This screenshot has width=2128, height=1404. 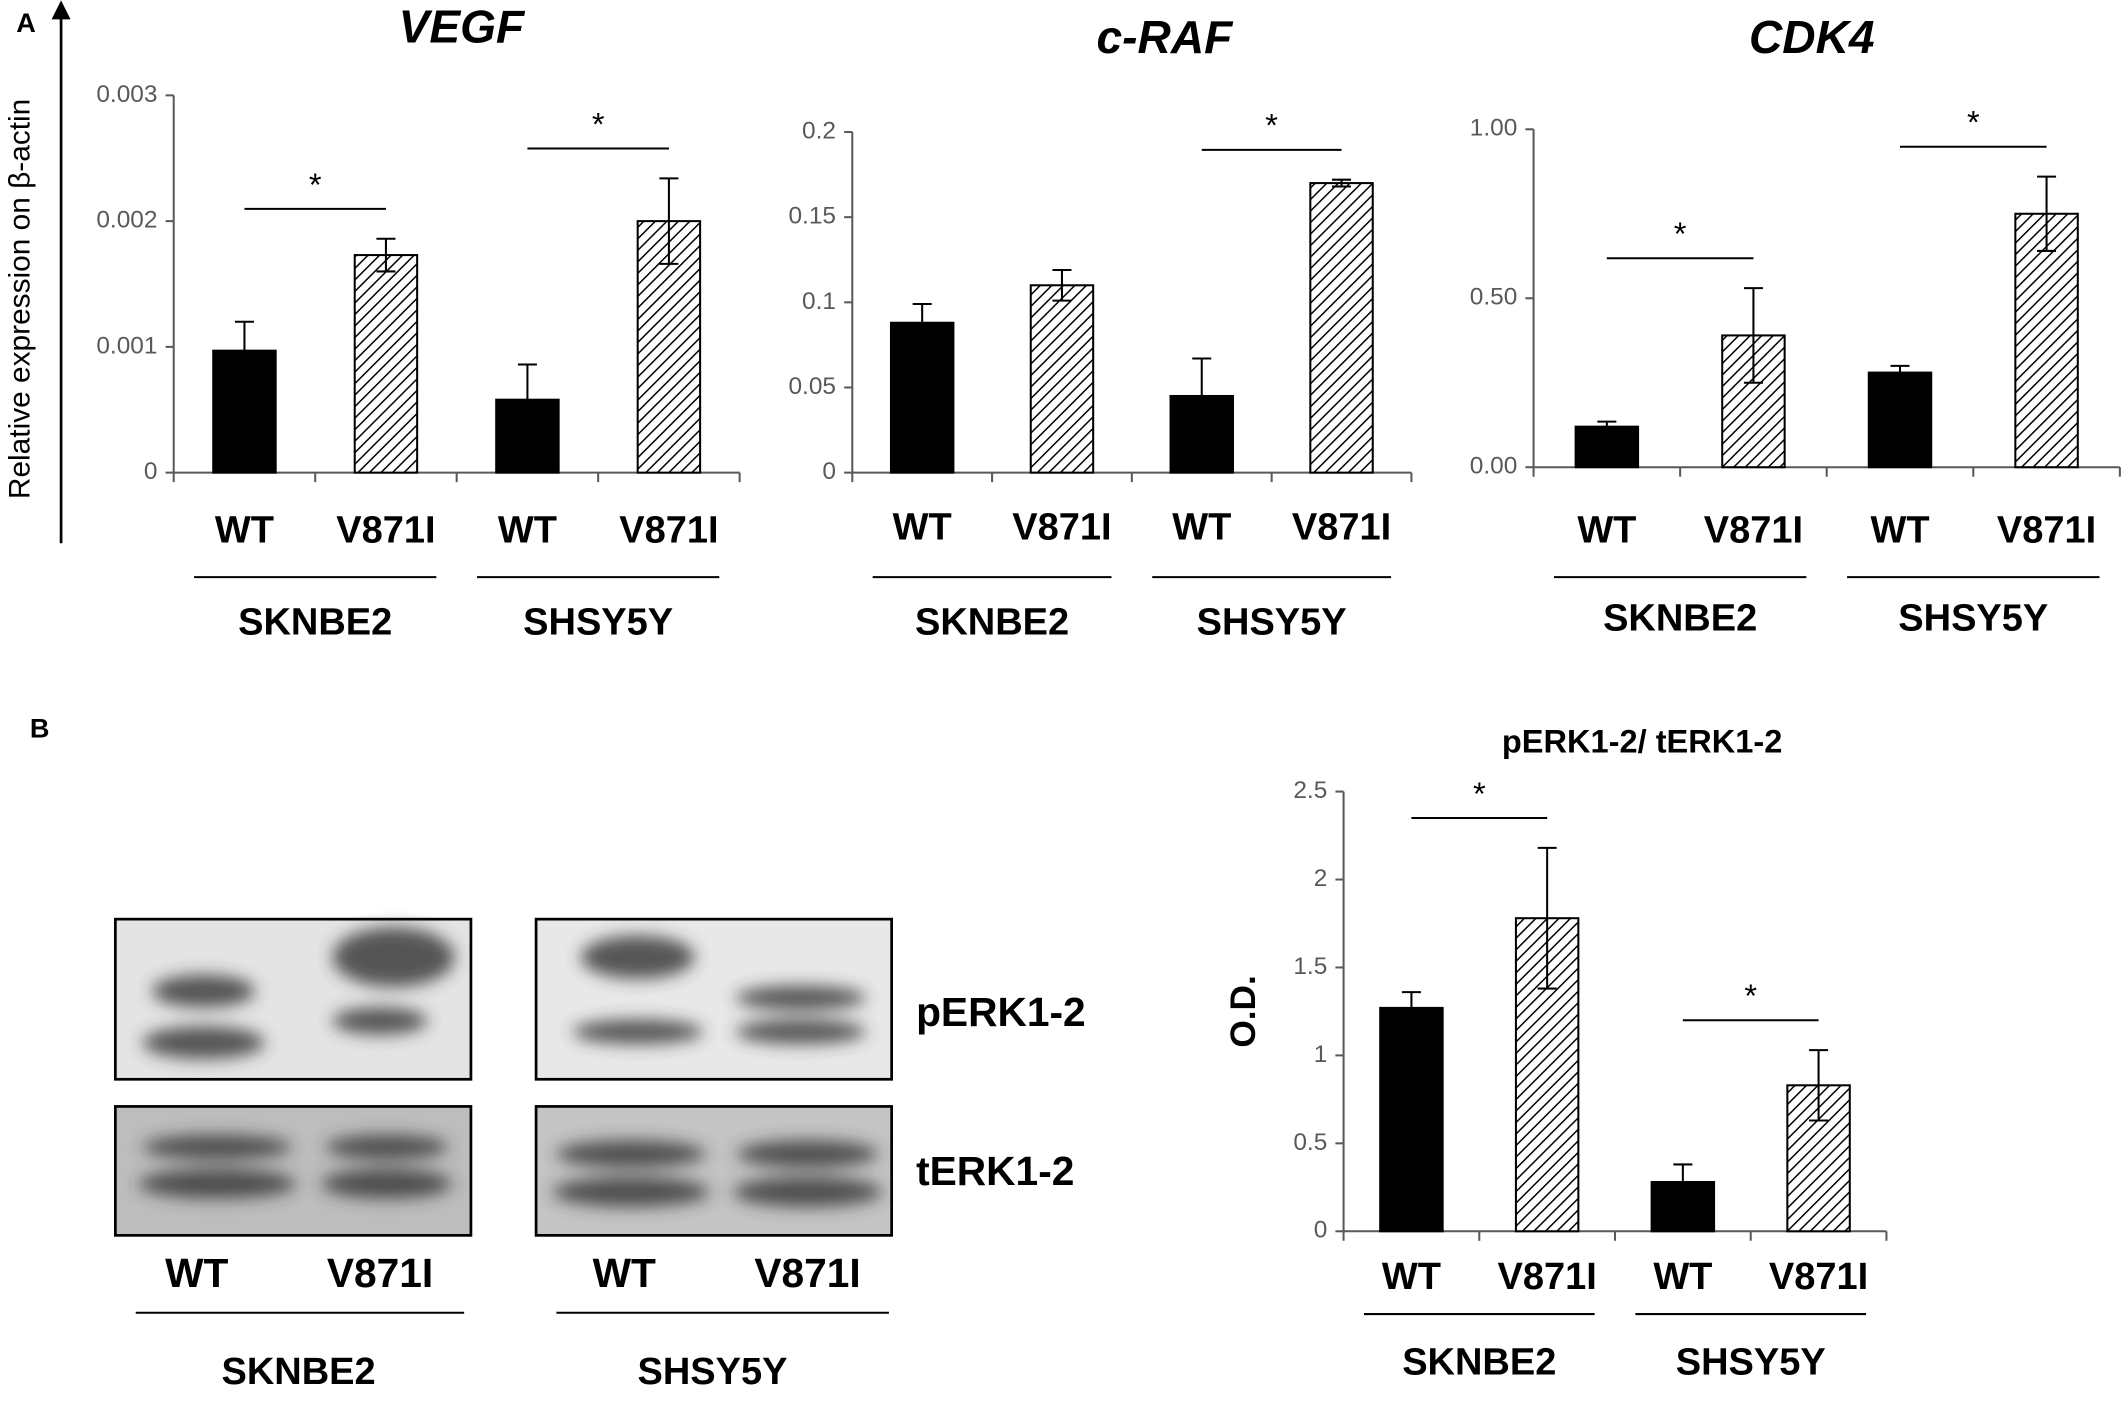 What do you see at coordinates (40, 728) in the screenshot?
I see `panel-label: B` at bounding box center [40, 728].